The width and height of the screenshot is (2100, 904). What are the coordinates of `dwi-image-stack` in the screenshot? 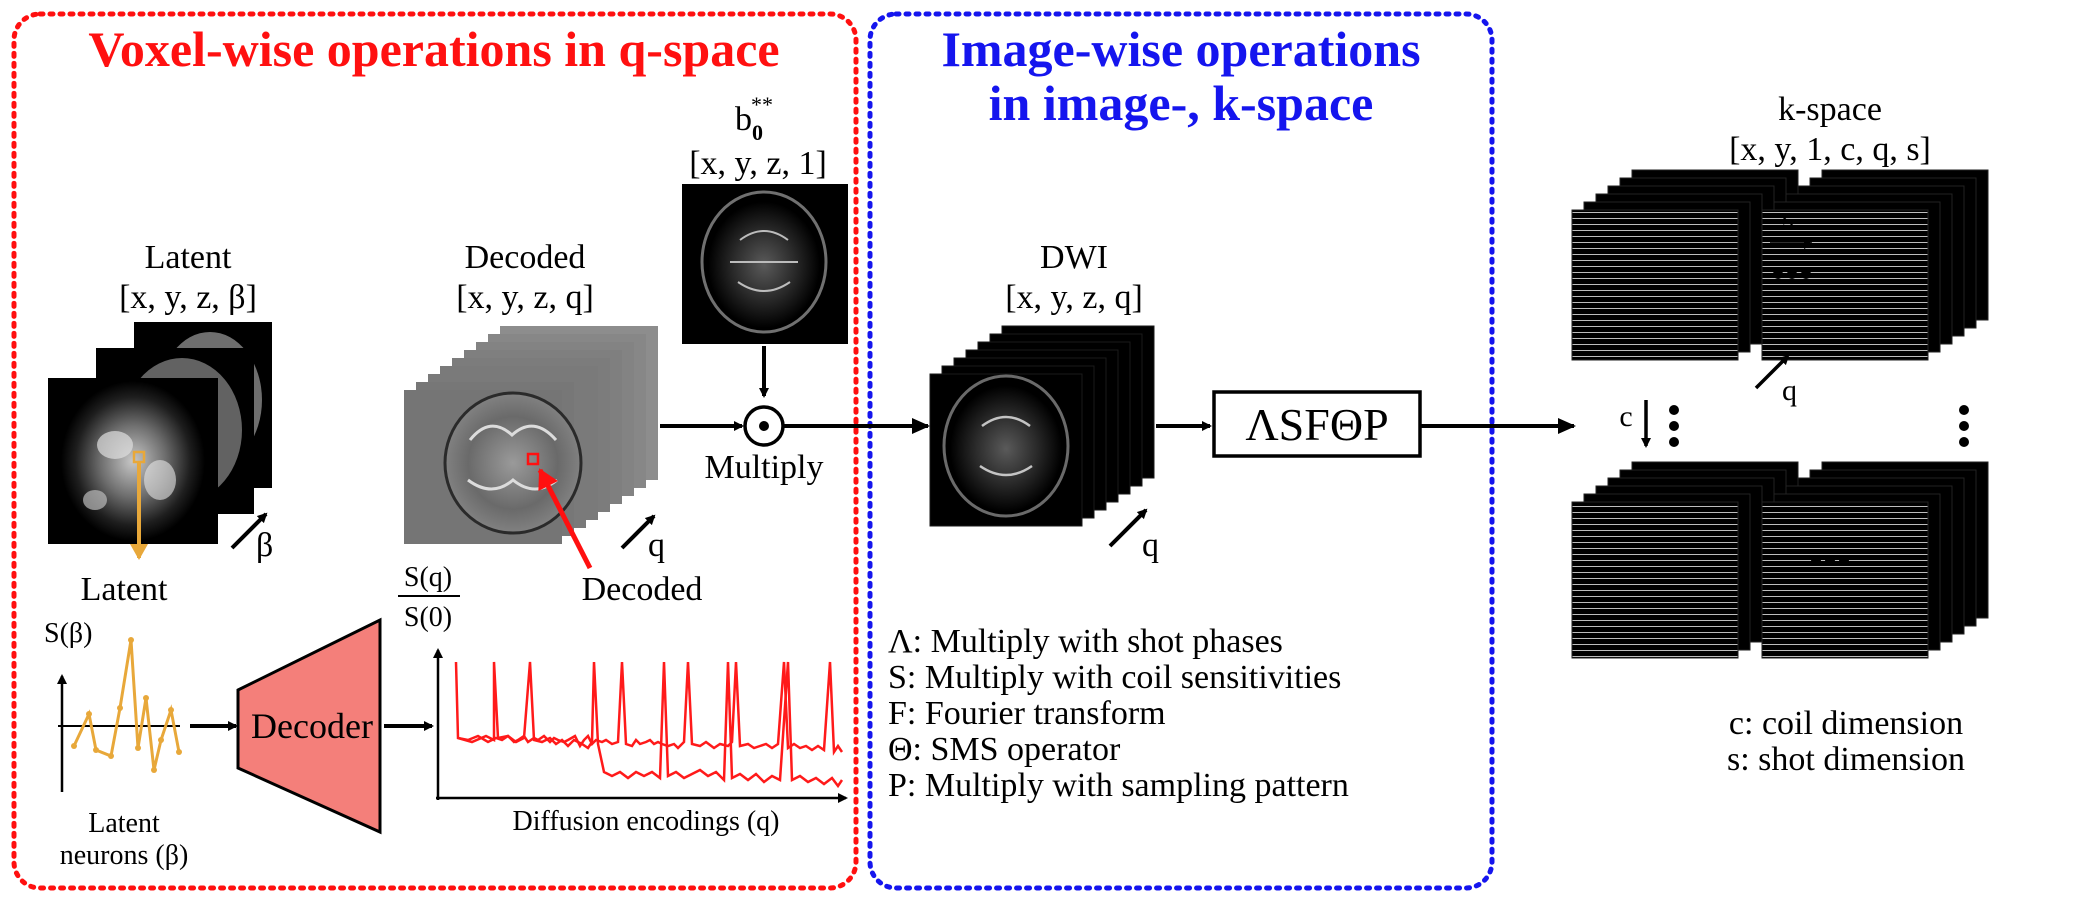 It's located at (1042, 426).